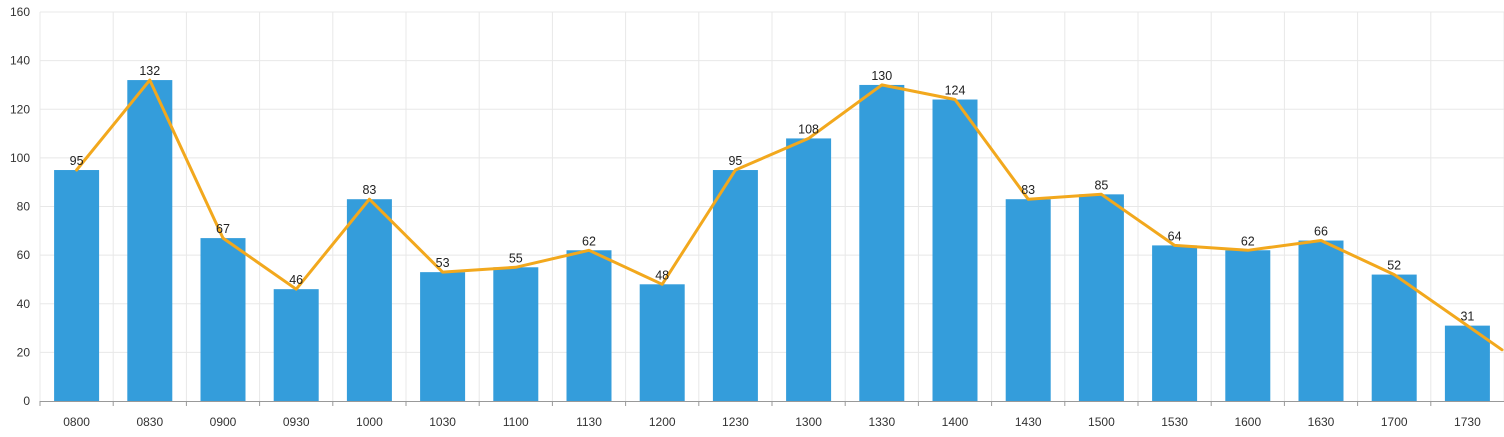 This screenshot has width=1504, height=437. Describe the element at coordinates (24, 255) in the screenshot. I see `y-tick-label: 60` at that location.